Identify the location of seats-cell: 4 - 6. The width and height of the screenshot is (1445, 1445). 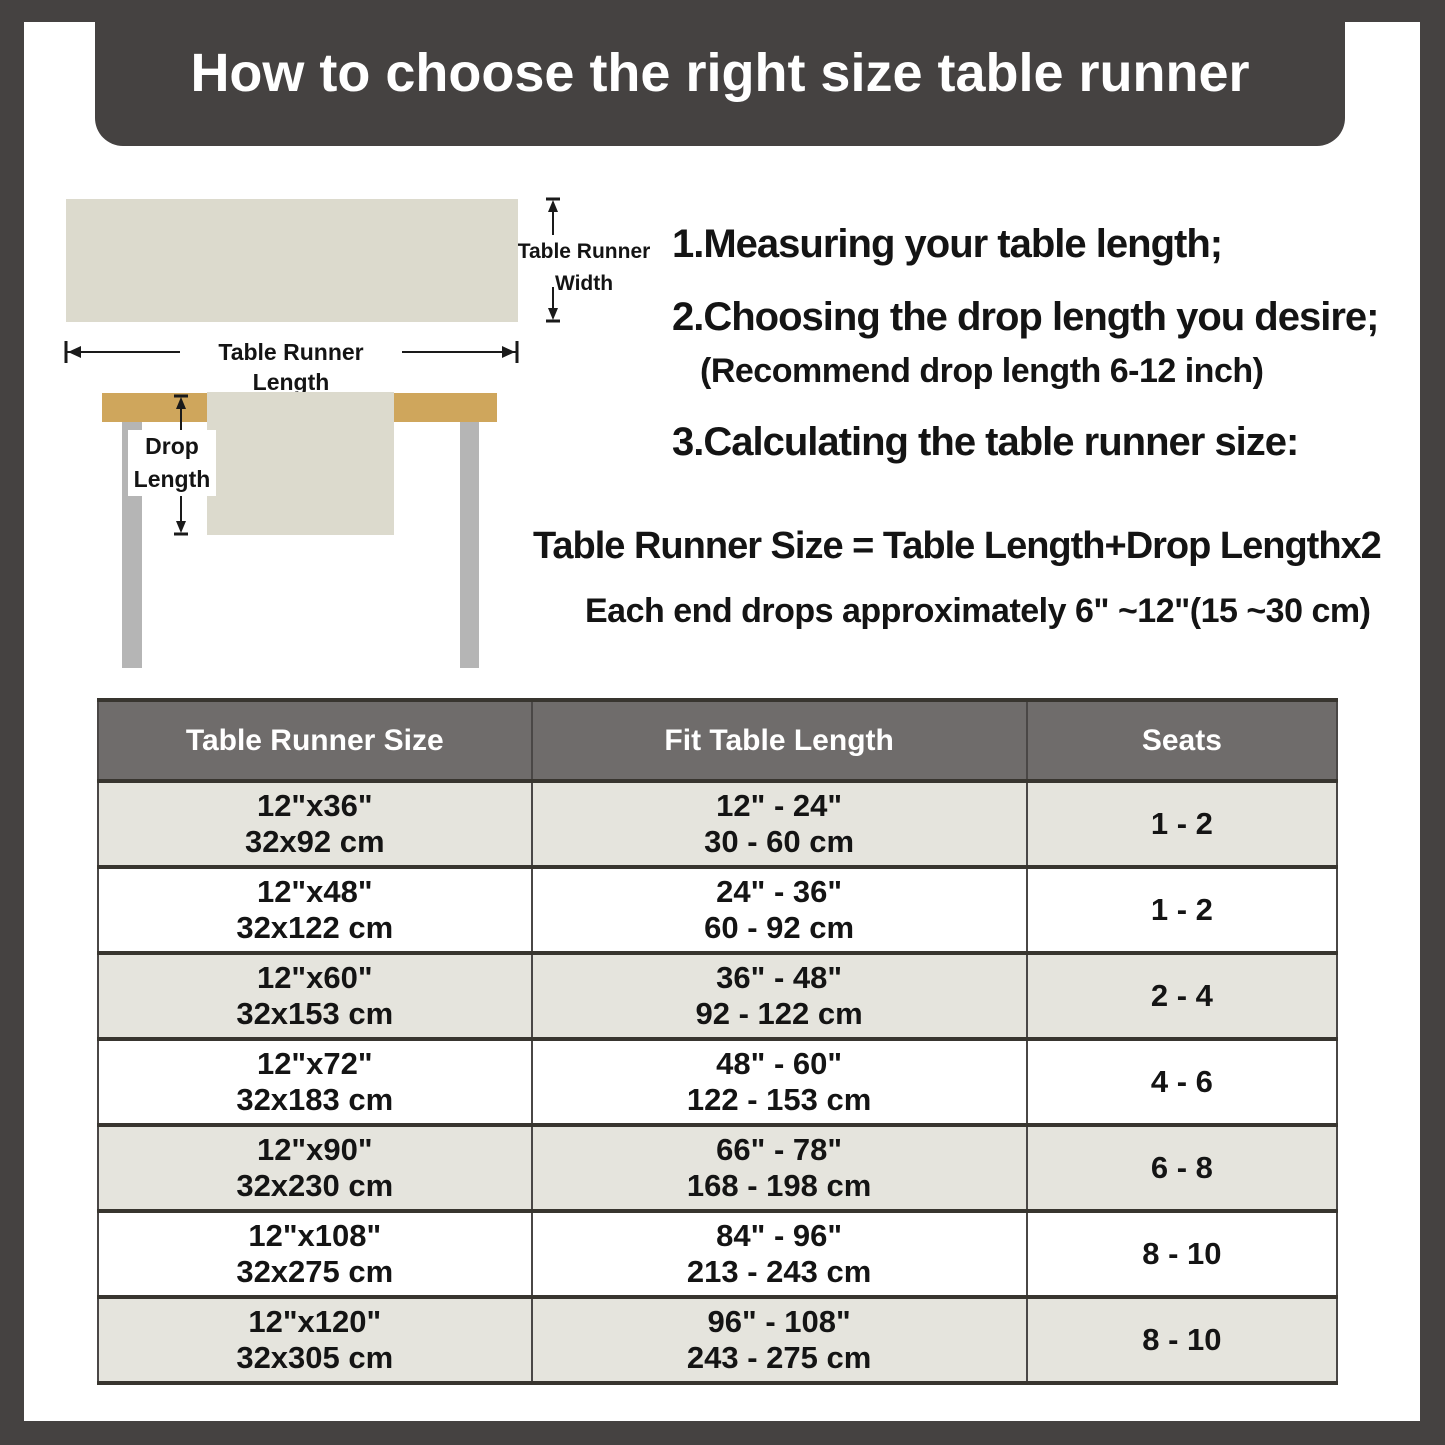
(1182, 1082).